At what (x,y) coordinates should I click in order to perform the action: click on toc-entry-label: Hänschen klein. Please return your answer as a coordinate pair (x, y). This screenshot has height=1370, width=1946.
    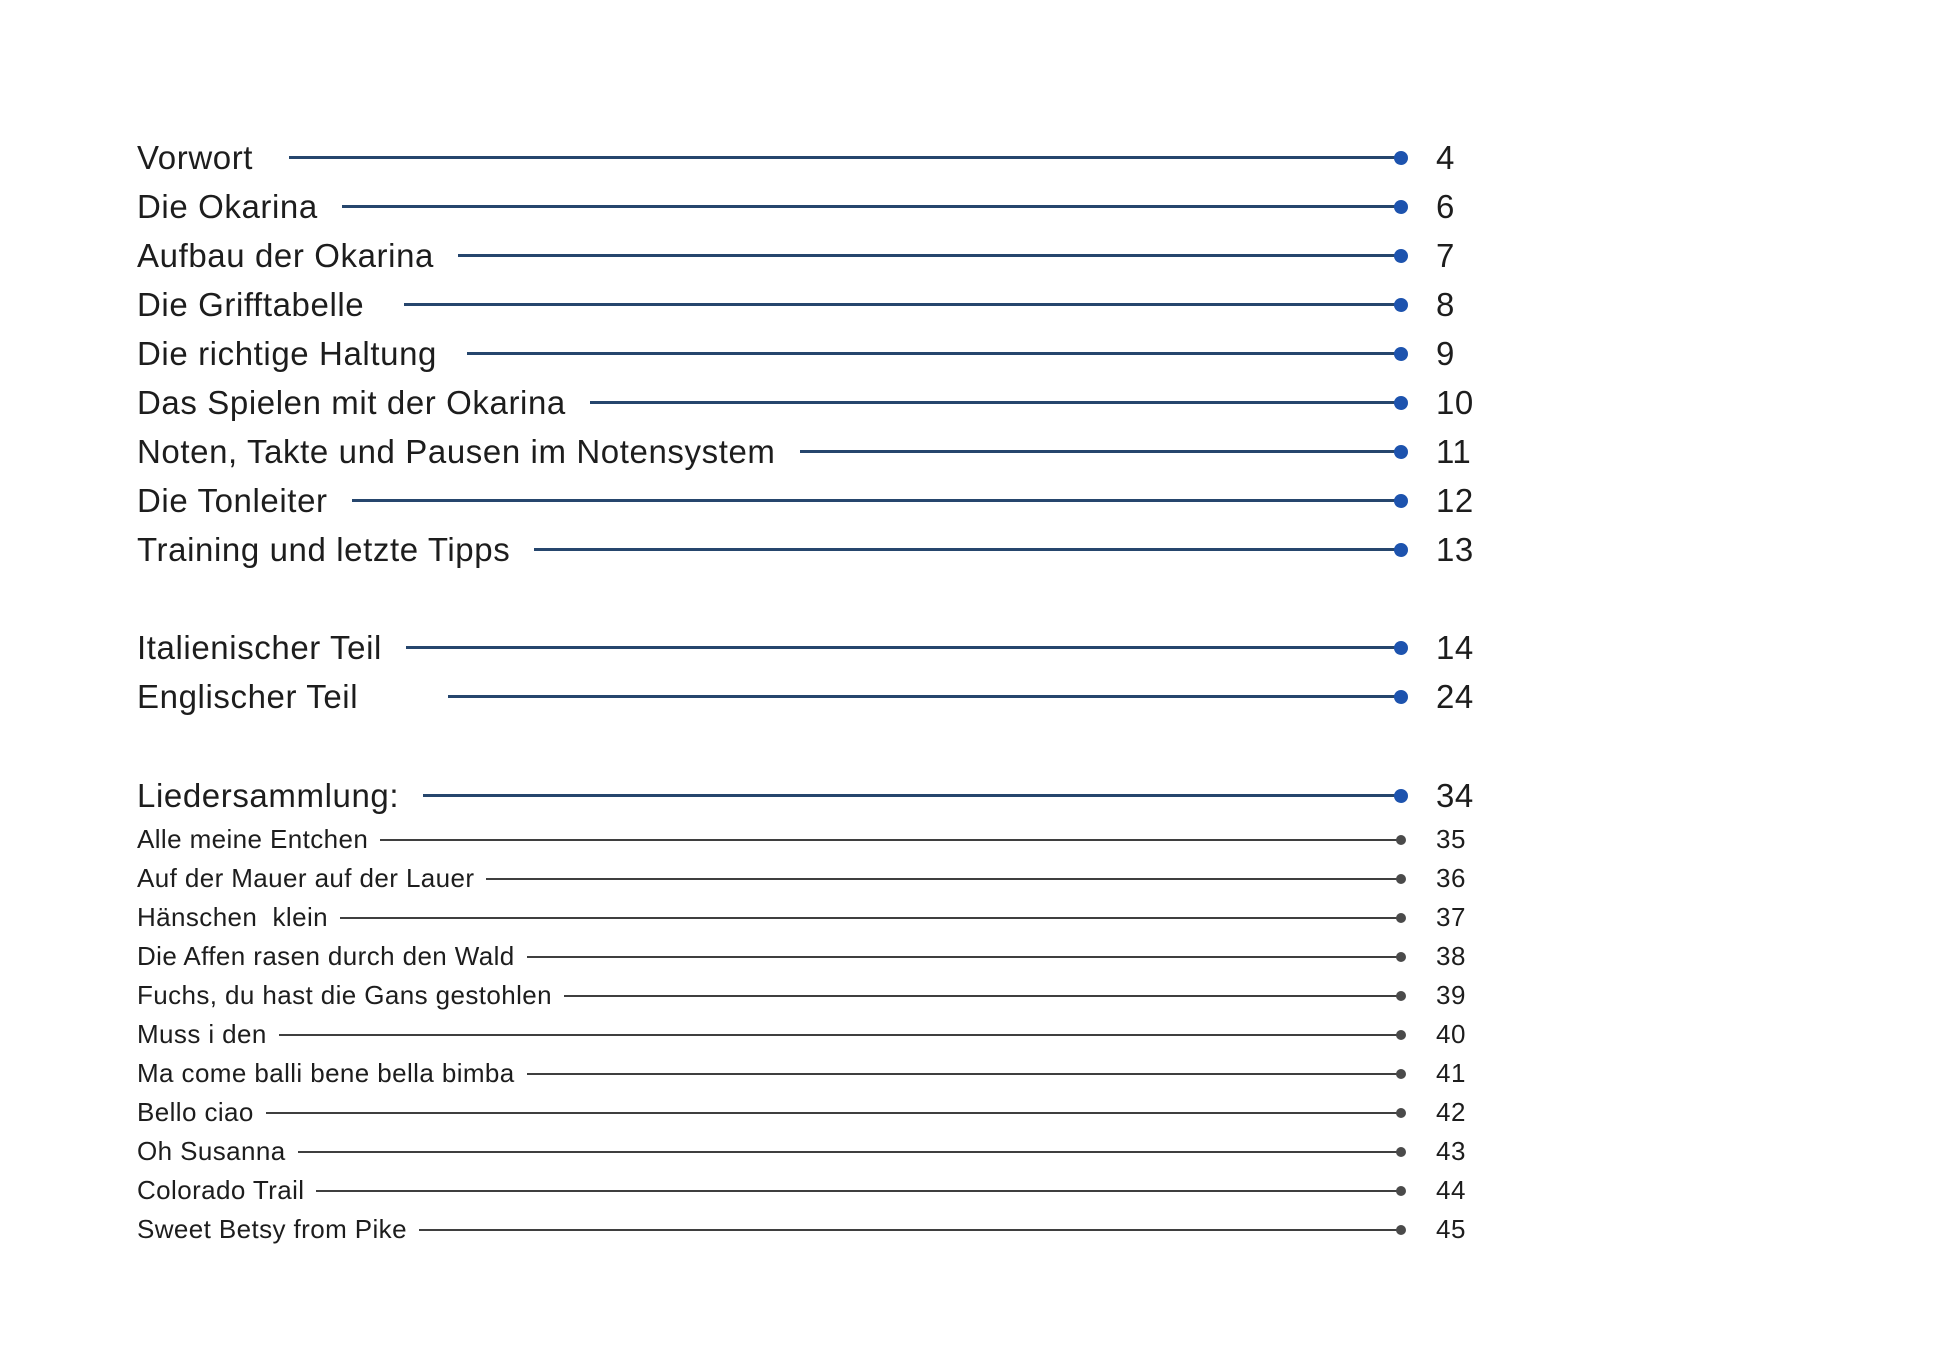
    Looking at the image, I should click on (232, 917).